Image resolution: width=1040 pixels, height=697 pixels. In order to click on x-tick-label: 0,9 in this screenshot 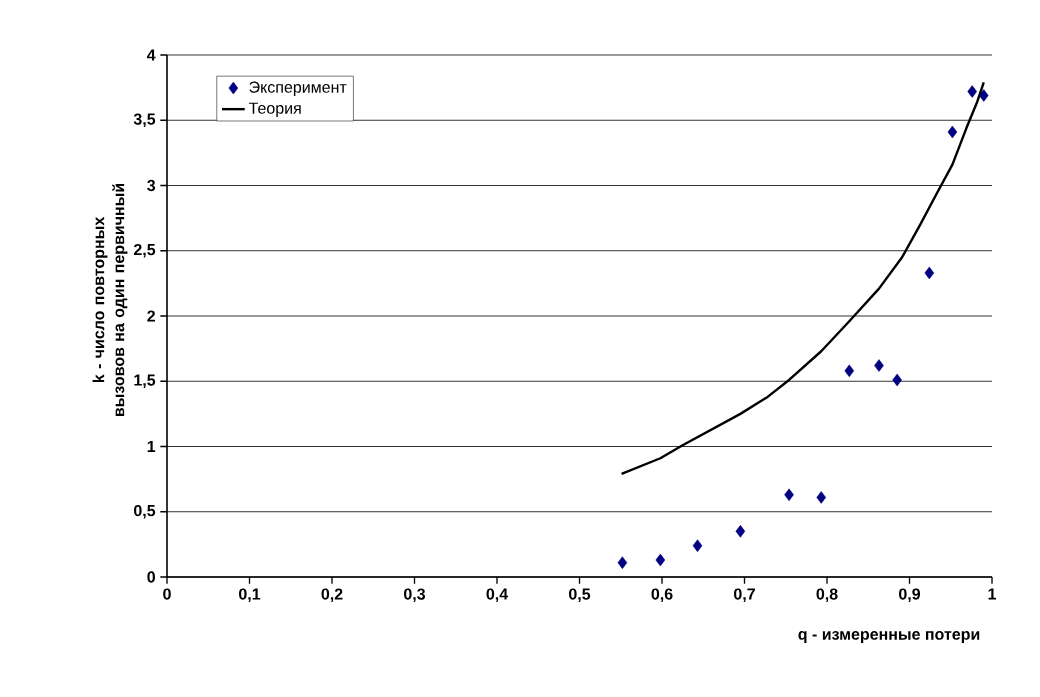, I will do `click(910, 595)`.